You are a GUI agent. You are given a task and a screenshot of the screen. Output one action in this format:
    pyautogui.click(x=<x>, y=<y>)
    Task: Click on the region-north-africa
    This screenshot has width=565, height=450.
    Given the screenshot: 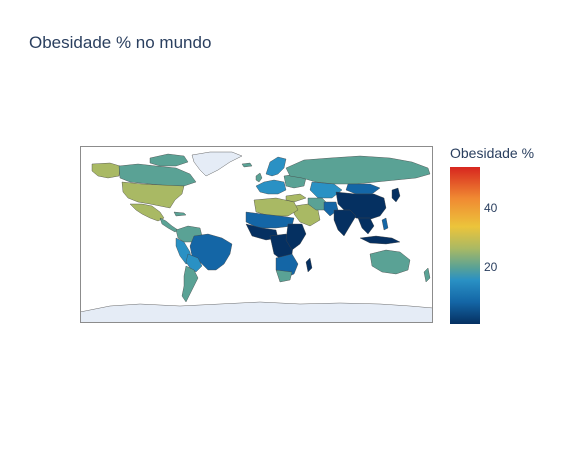 What is the action you would take?
    pyautogui.click(x=276, y=207)
    